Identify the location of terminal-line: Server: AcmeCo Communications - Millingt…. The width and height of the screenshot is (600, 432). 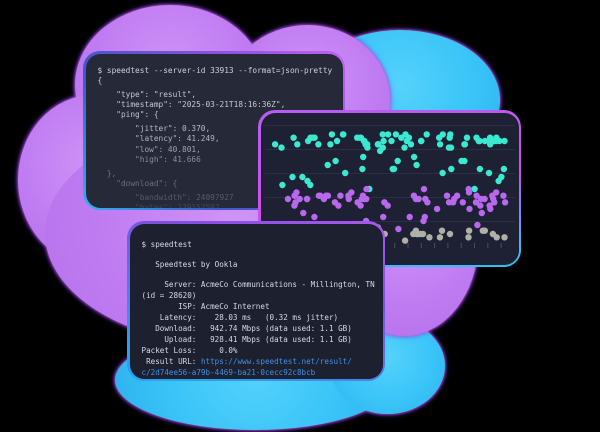
(260, 285).